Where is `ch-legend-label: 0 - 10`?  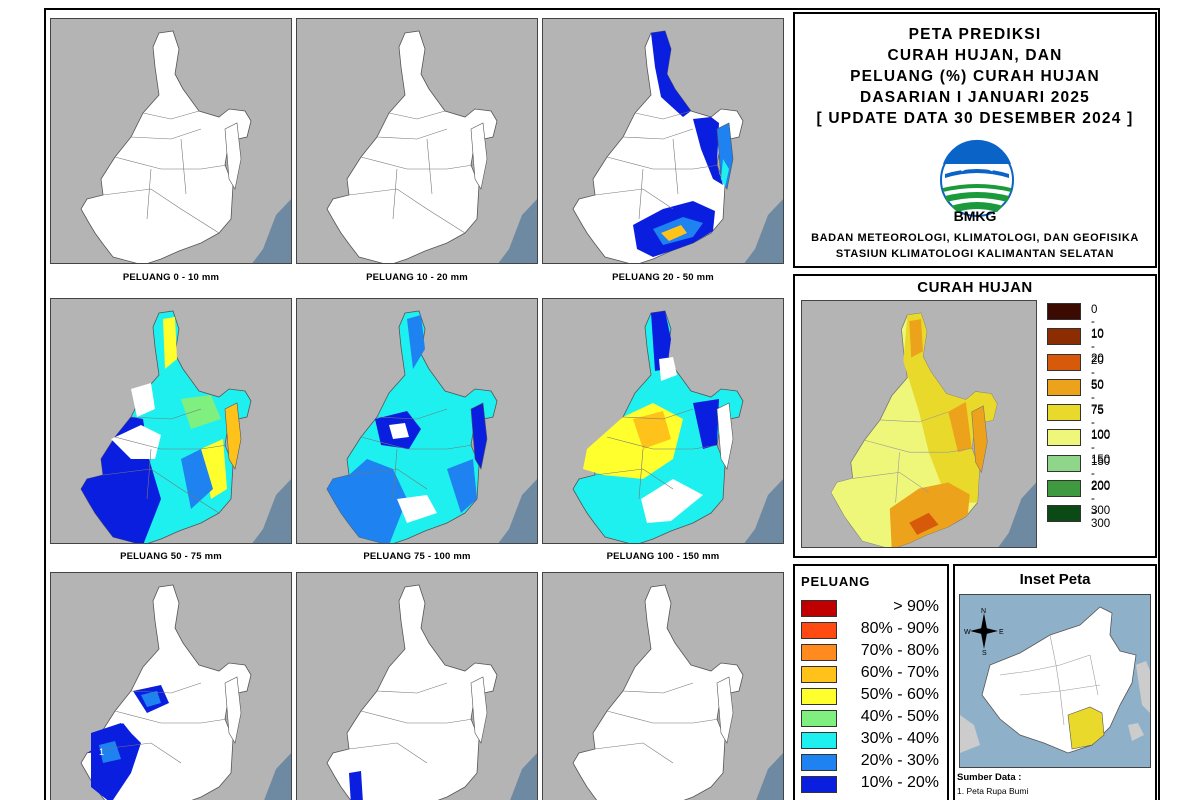 ch-legend-label: 0 - 10 is located at coordinates (1097, 322).